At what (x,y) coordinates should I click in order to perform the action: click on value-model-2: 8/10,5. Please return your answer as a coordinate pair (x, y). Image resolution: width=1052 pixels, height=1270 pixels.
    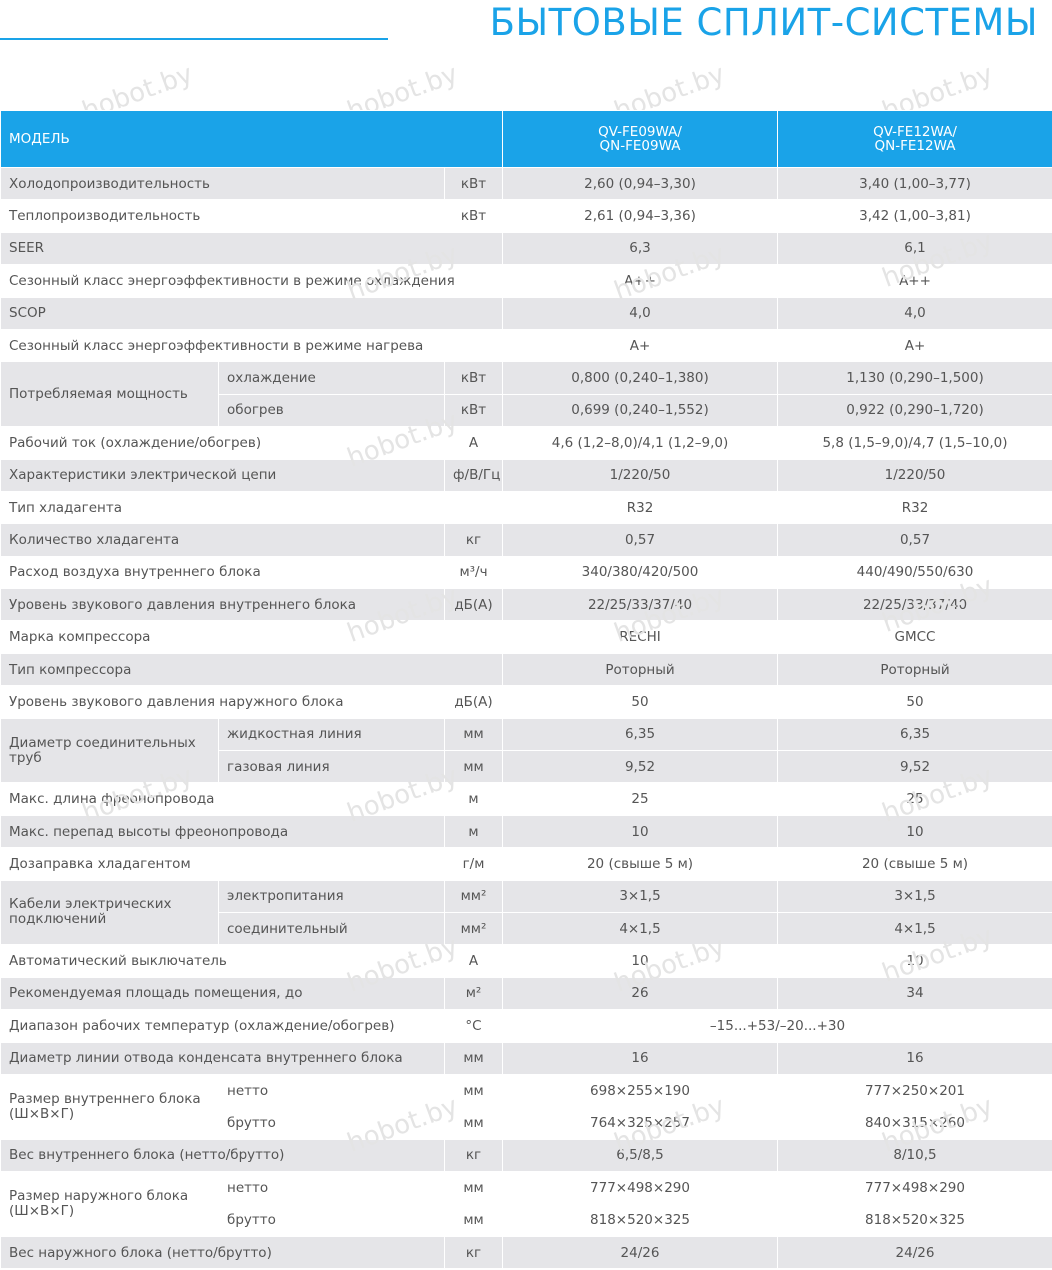
    Looking at the image, I should click on (914, 1155).